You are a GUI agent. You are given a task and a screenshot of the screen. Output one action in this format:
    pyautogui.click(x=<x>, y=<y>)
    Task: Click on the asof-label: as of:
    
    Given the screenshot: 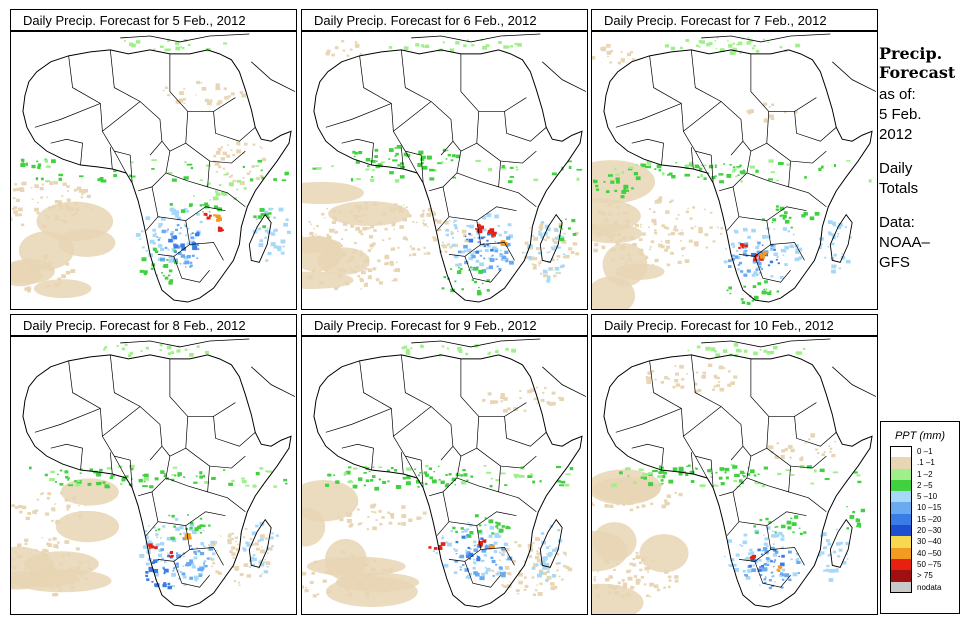 What is the action you would take?
    pyautogui.click(x=897, y=94)
    